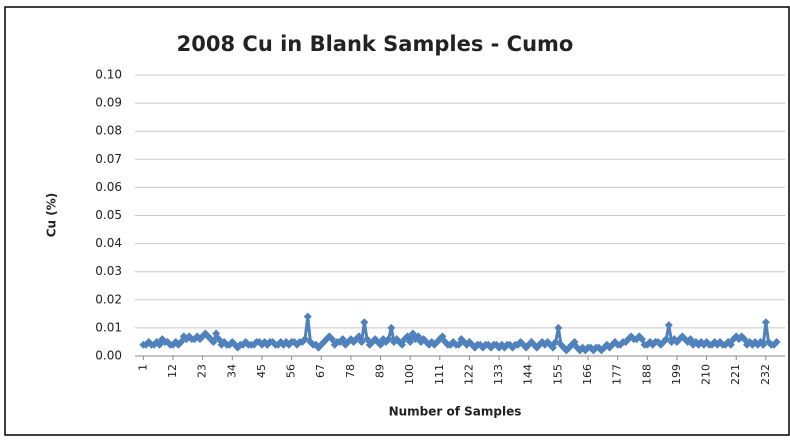  I want to click on x-tick-label: 45, so click(261, 371).